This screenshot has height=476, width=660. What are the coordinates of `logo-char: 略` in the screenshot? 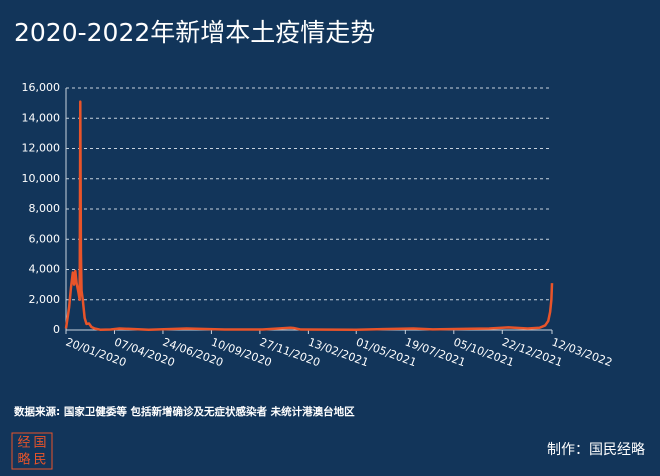 It's located at (23, 460).